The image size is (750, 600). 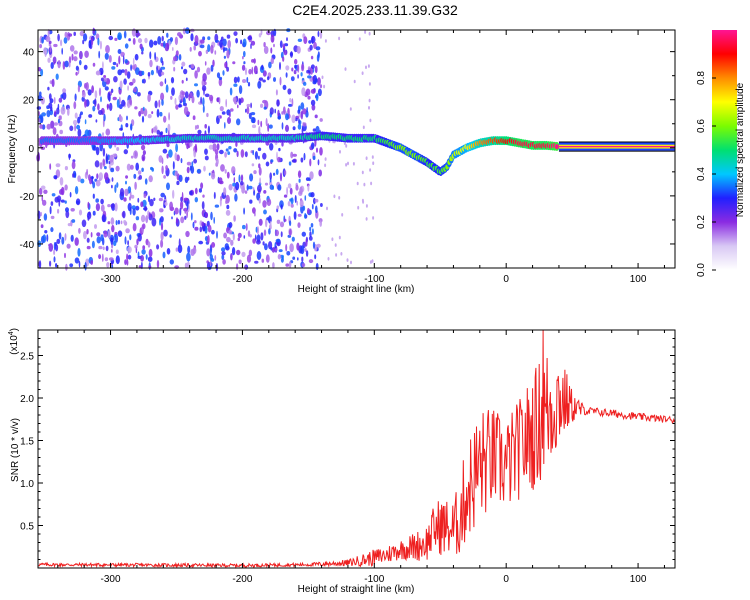 What do you see at coordinates (242, 579) in the screenshot?
I see `x-tick-label: -200` at bounding box center [242, 579].